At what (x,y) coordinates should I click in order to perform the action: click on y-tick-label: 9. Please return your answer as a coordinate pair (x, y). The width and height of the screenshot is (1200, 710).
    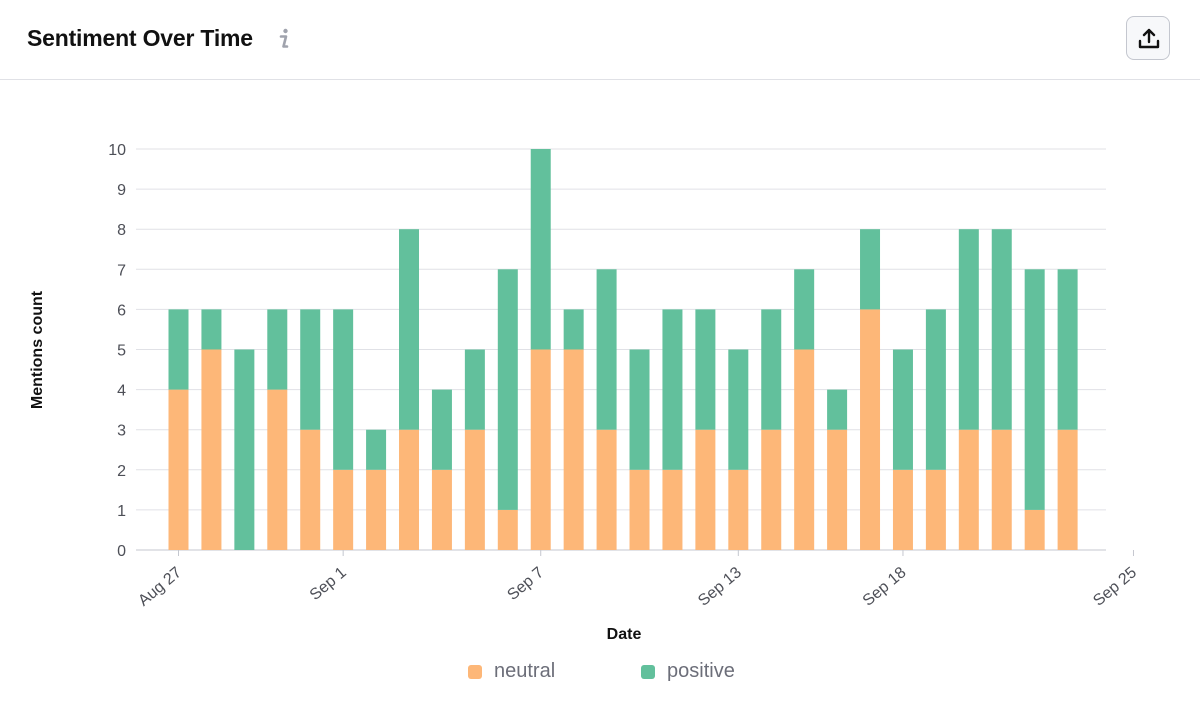
    Looking at the image, I should click on (121, 190).